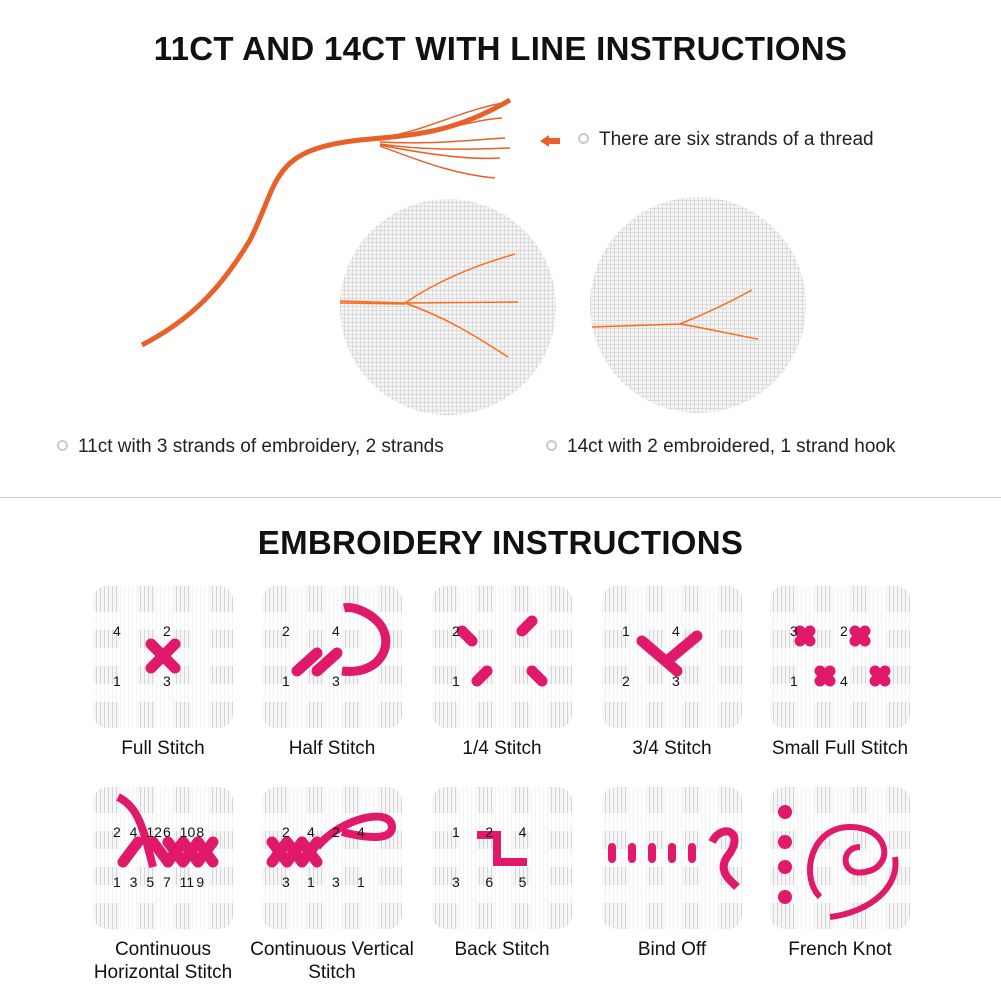 The image size is (1001, 1001). I want to click on stitch-number: 8, so click(200, 832).